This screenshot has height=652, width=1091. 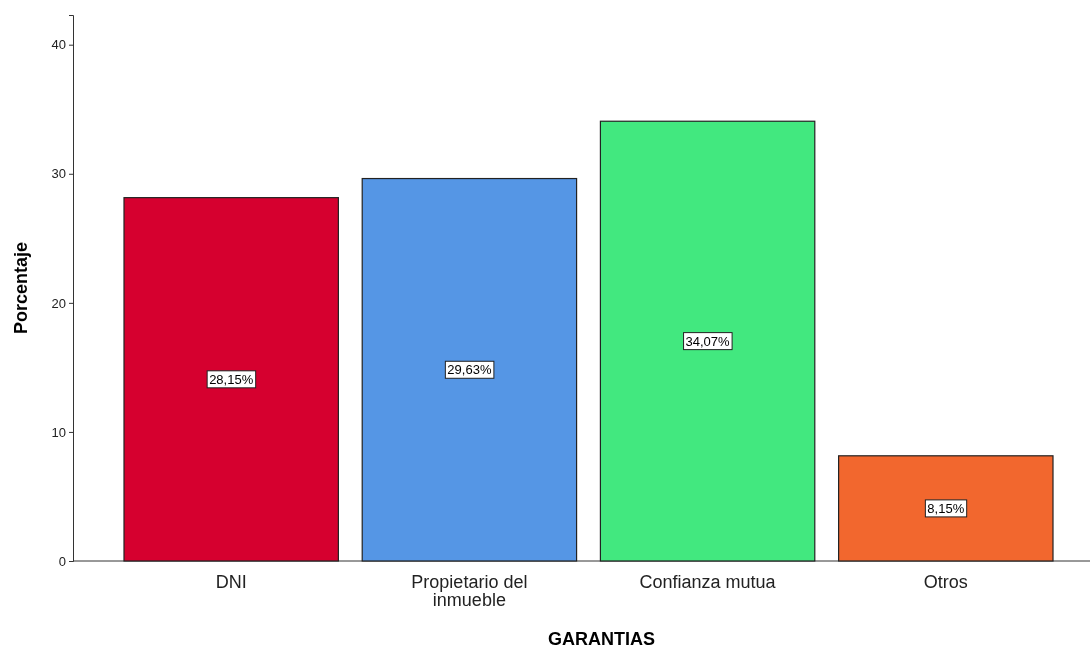 I want to click on x-tick-label: Confianza mutua, so click(x=708, y=582).